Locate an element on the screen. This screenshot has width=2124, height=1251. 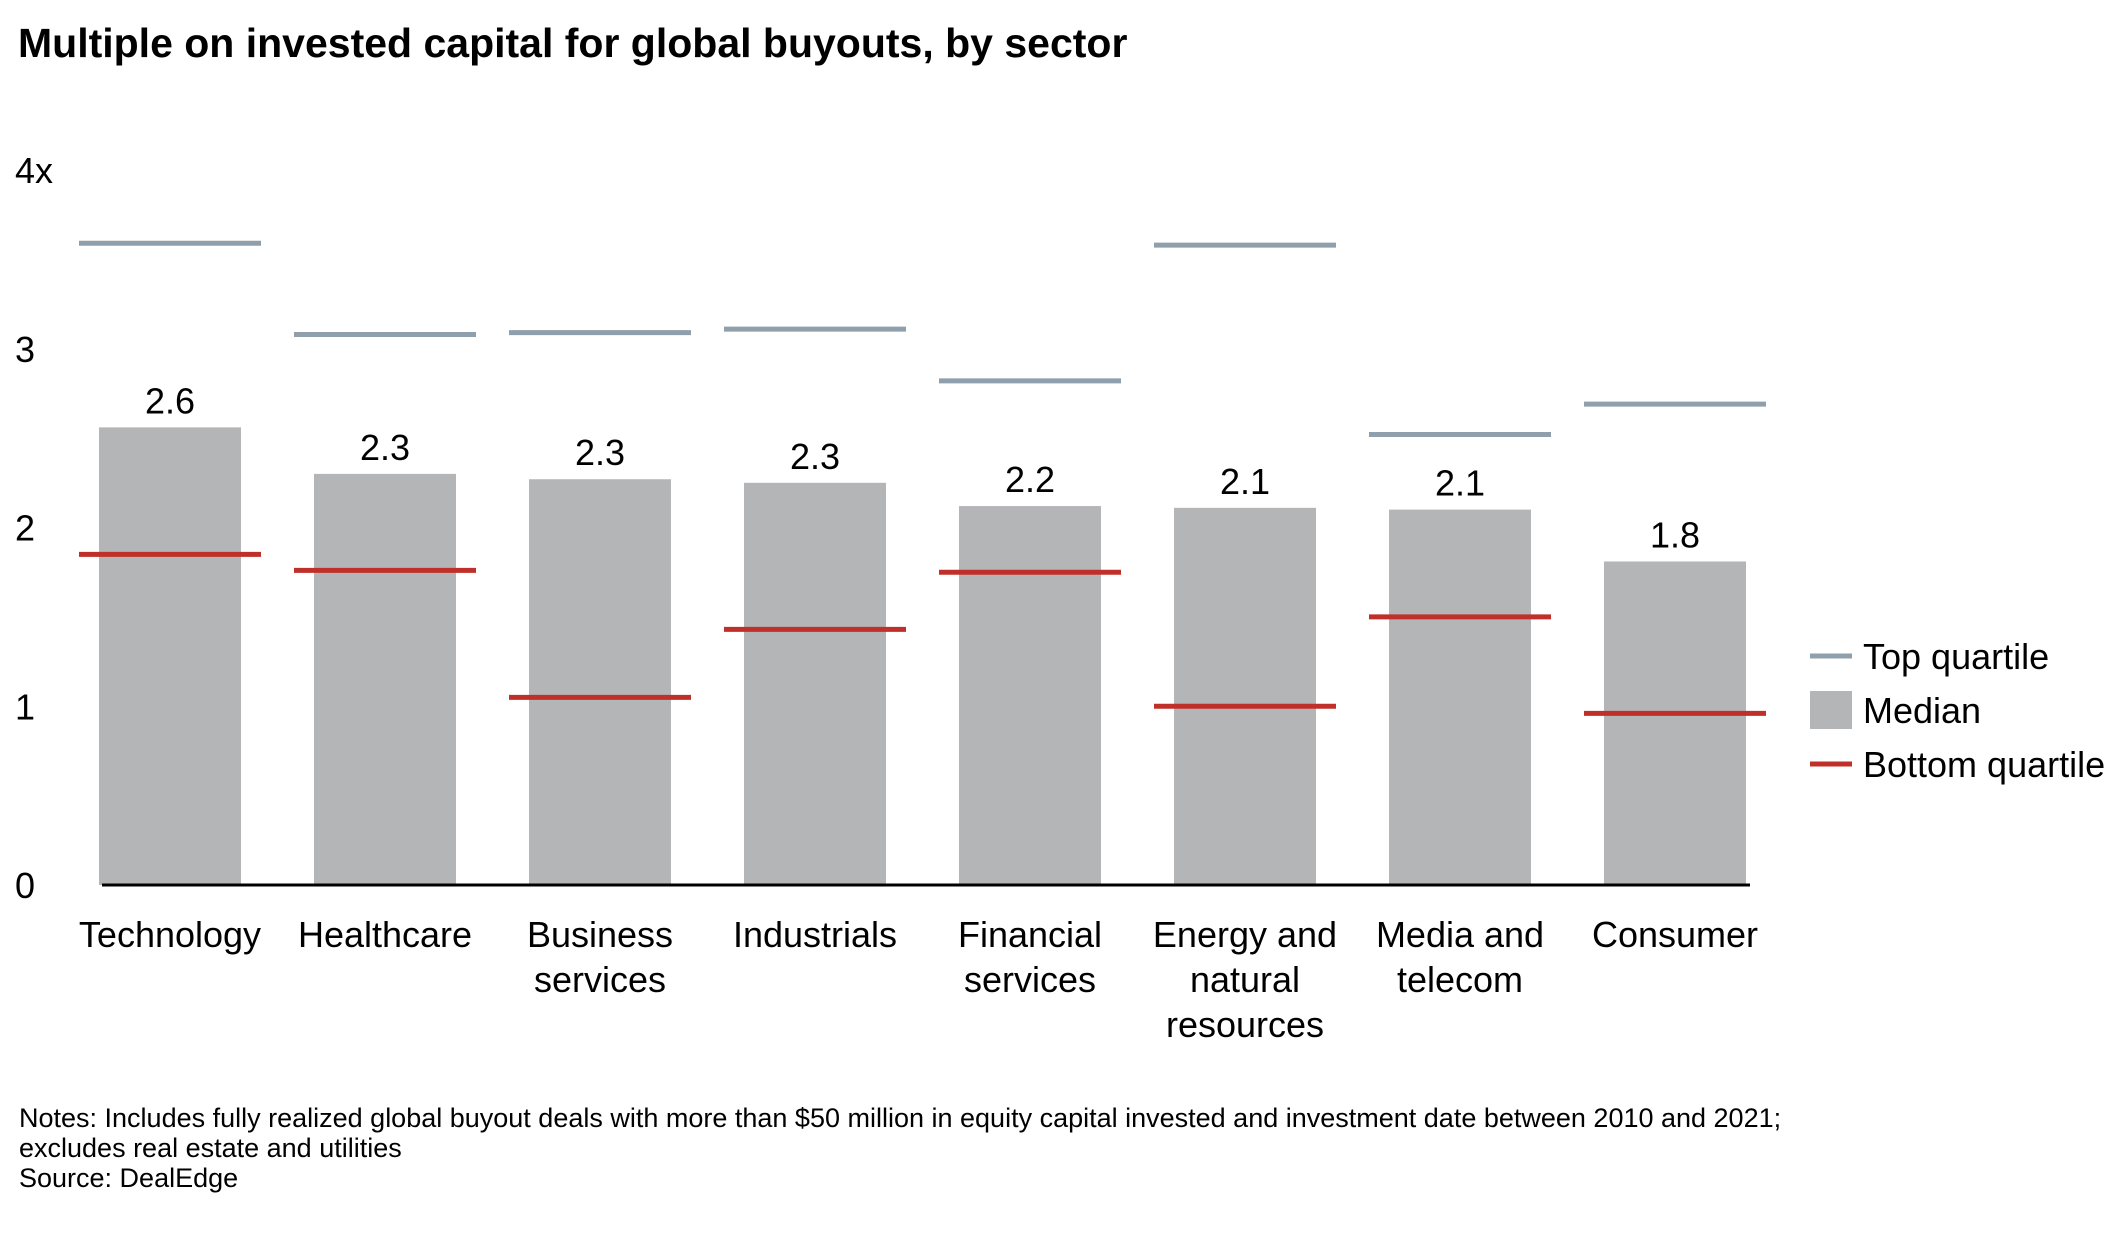
category-label: Technology is located at coordinates (170, 934).